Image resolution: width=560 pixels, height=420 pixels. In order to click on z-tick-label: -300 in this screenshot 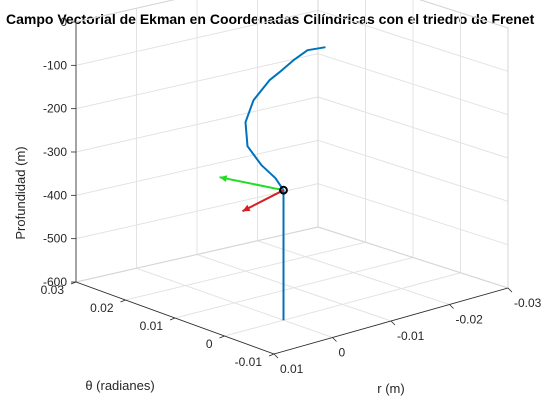, I will do `click(55, 152)`.